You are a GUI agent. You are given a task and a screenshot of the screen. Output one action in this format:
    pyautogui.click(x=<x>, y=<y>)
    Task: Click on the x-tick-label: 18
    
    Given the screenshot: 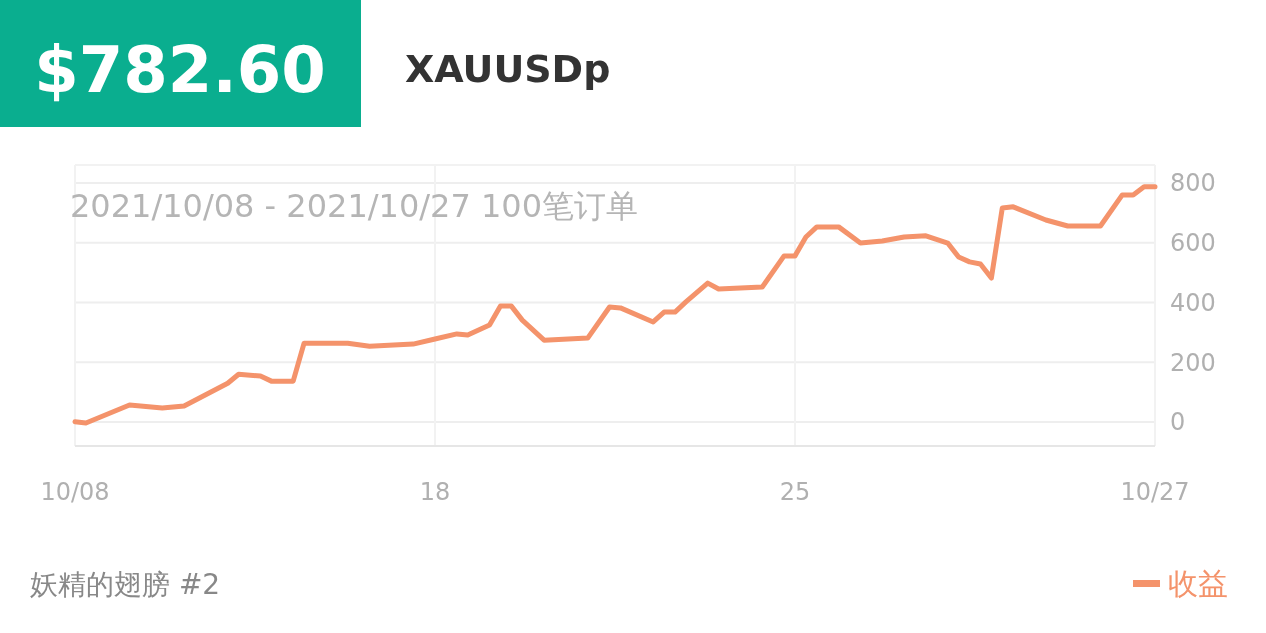 What is the action you would take?
    pyautogui.click(x=435, y=492)
    